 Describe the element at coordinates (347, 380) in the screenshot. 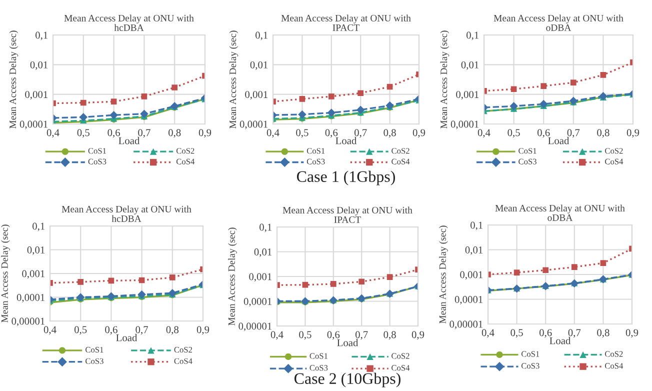

I see `text: Case 2 (10Gbps)` at that location.